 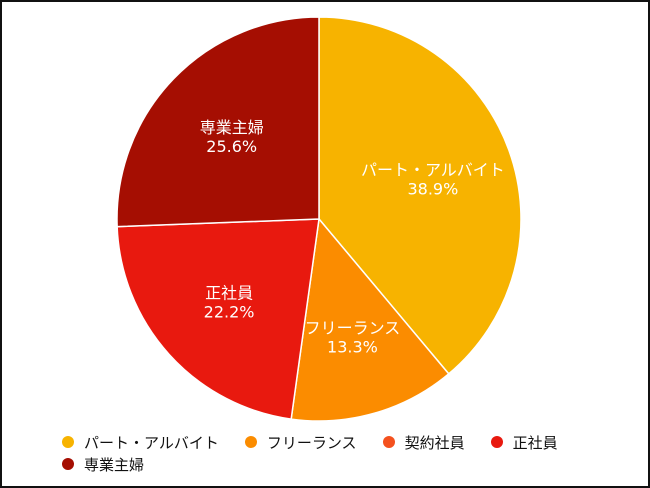 I want to click on slice-category-label: フリーランス, so click(x=353, y=327).